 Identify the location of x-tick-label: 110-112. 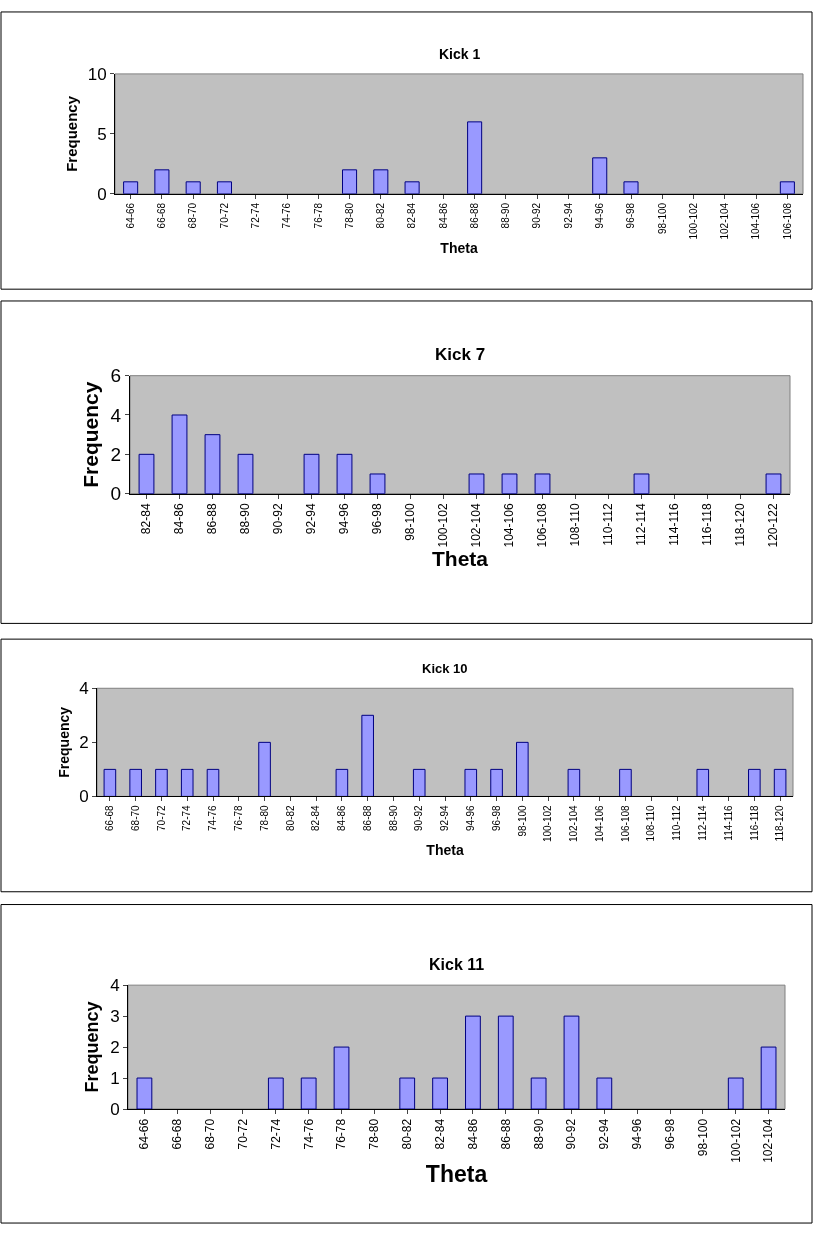
(608, 524).